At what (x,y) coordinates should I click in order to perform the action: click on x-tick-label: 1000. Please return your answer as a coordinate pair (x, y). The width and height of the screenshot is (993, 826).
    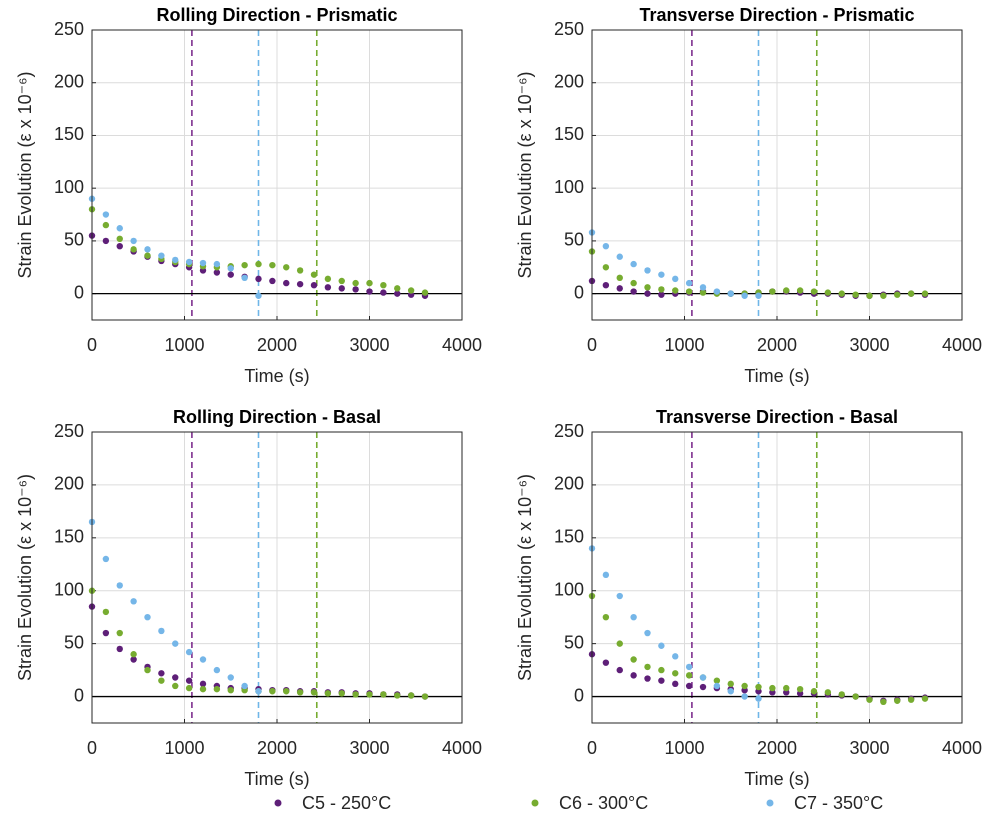
    Looking at the image, I should click on (684, 748).